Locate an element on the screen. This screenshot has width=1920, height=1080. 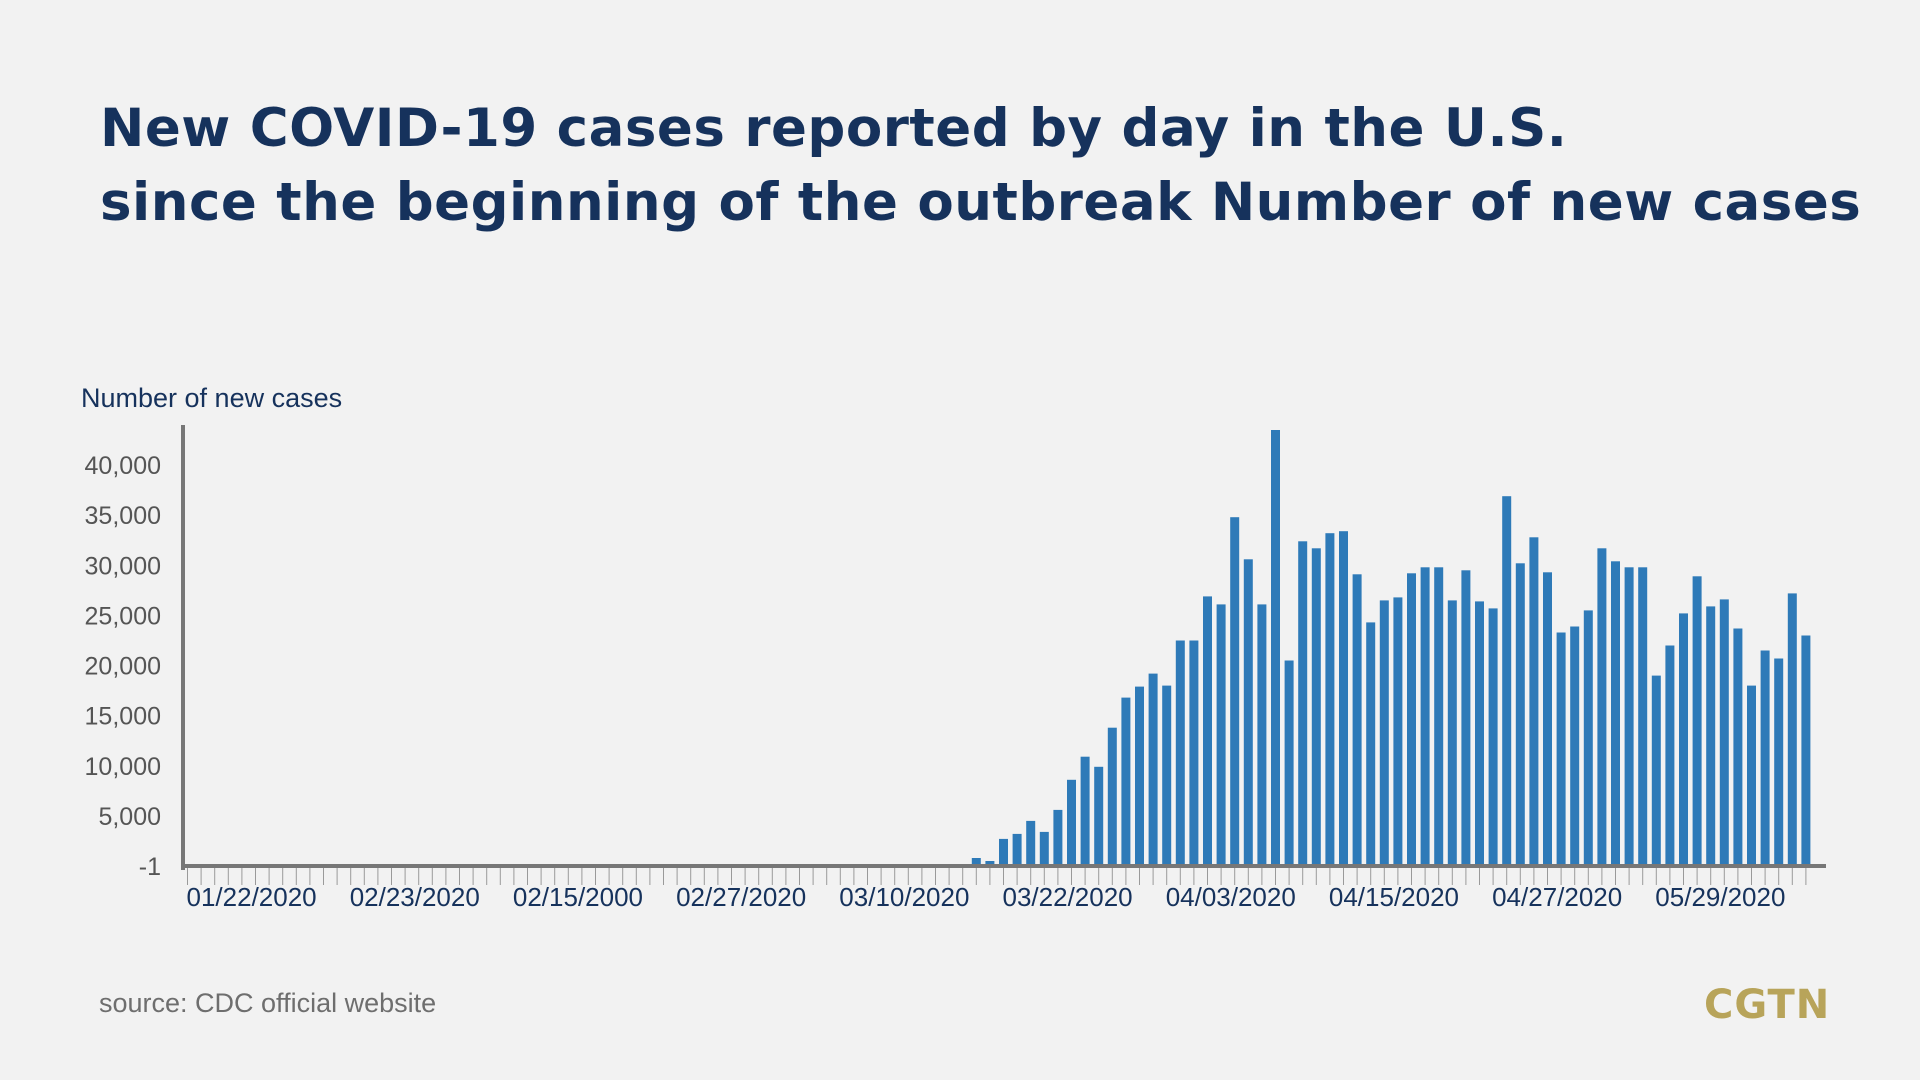
y-tick-label: 20,000 is located at coordinates (123, 667).